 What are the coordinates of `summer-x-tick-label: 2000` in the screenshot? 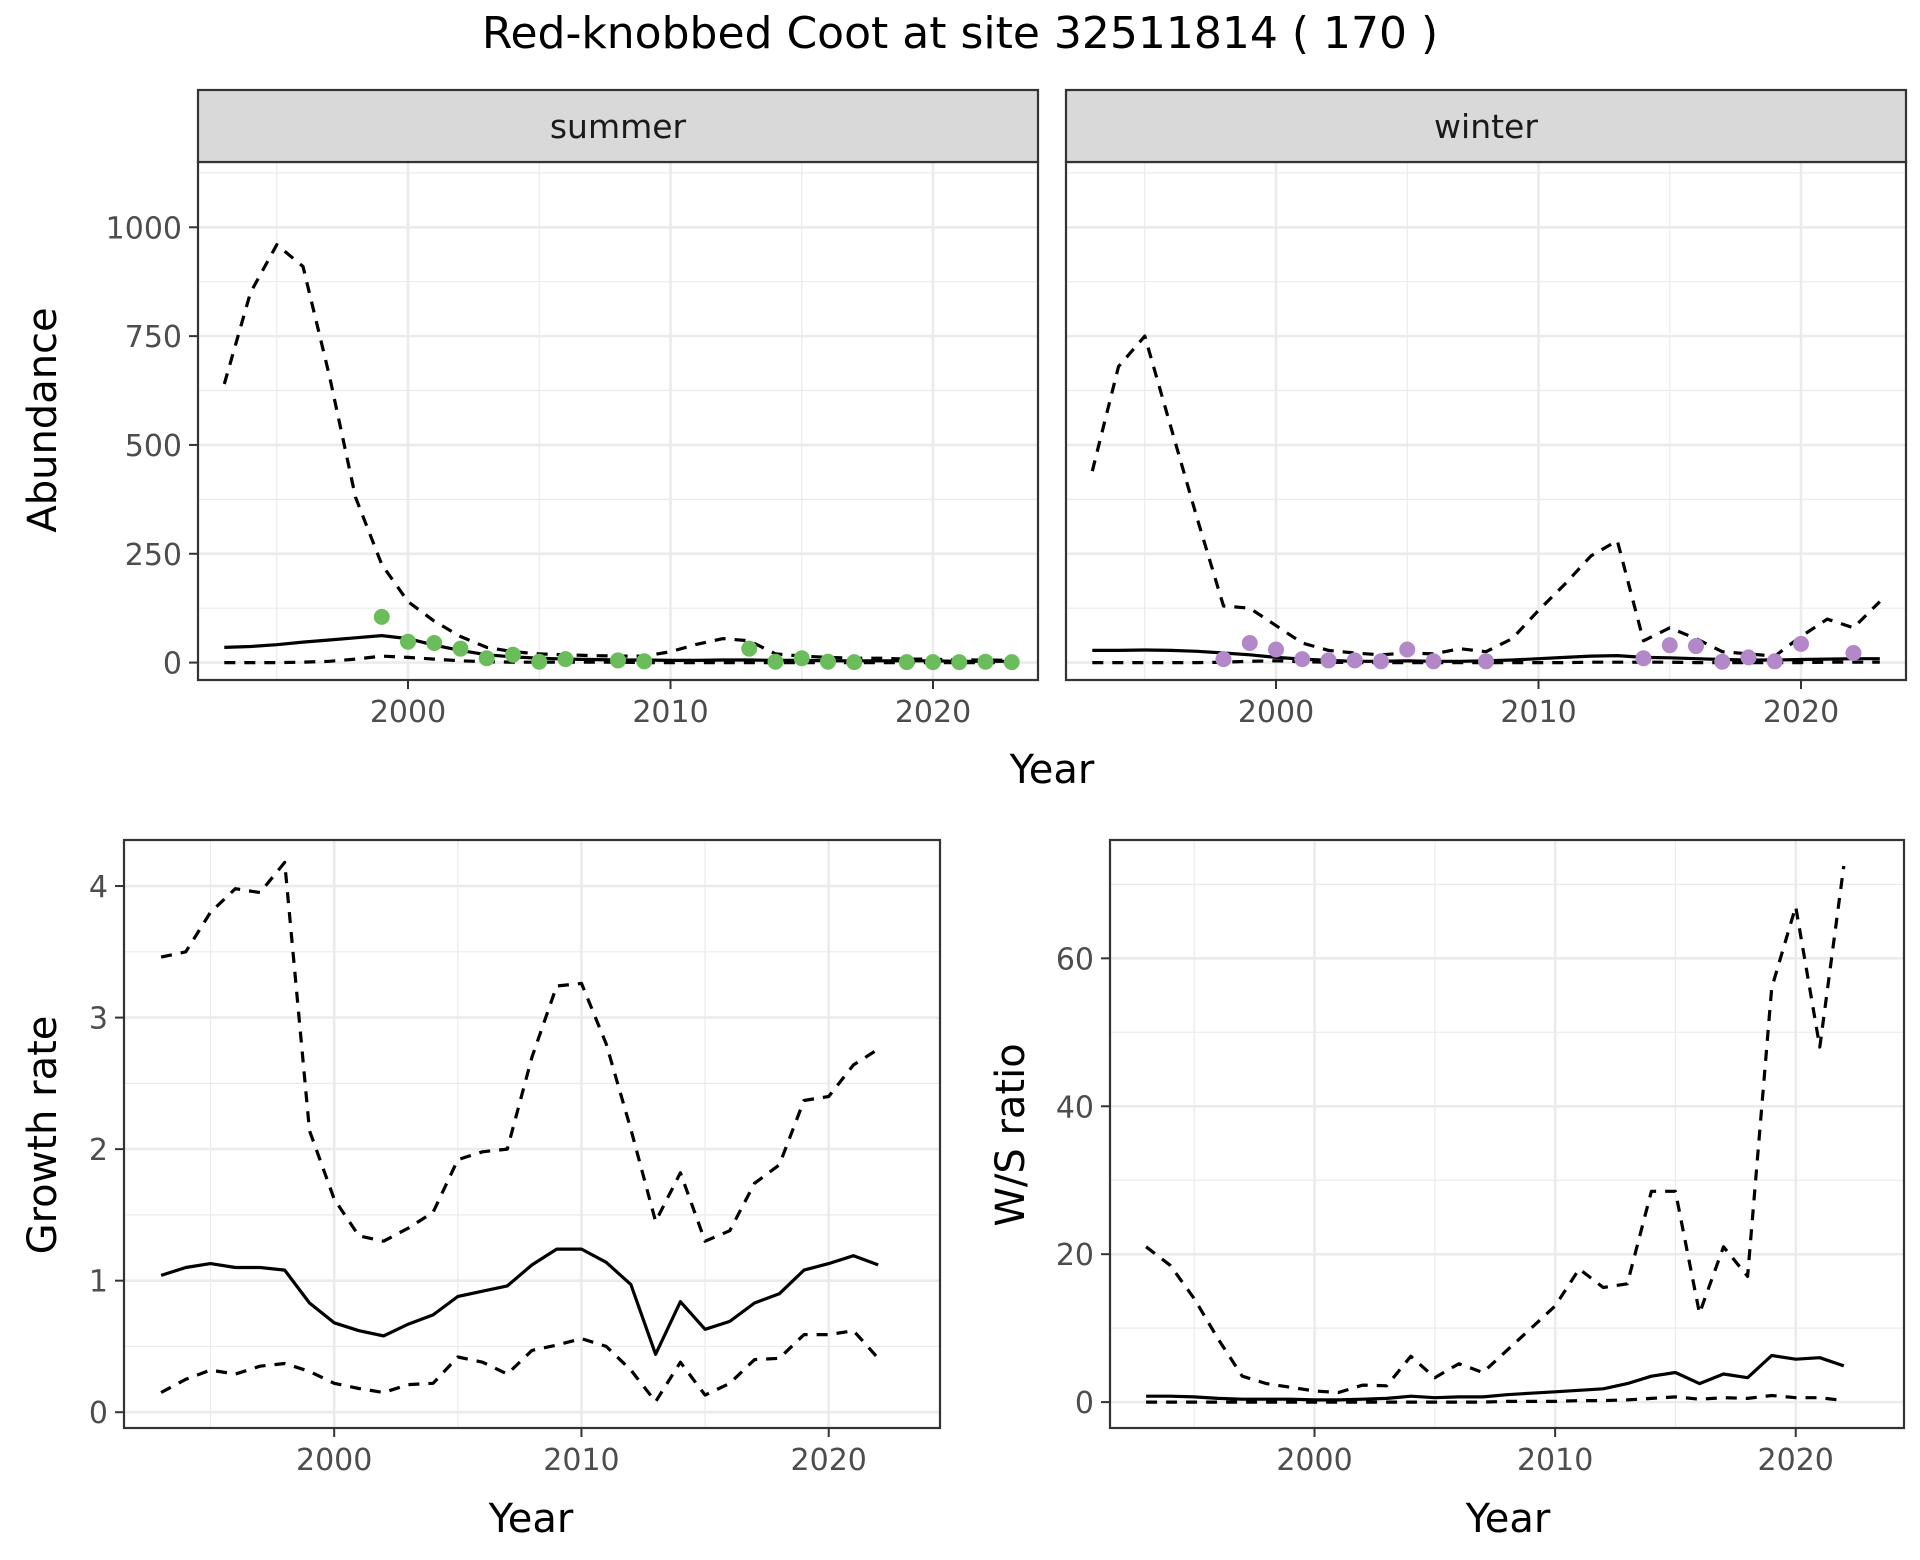 It's located at (408, 712).